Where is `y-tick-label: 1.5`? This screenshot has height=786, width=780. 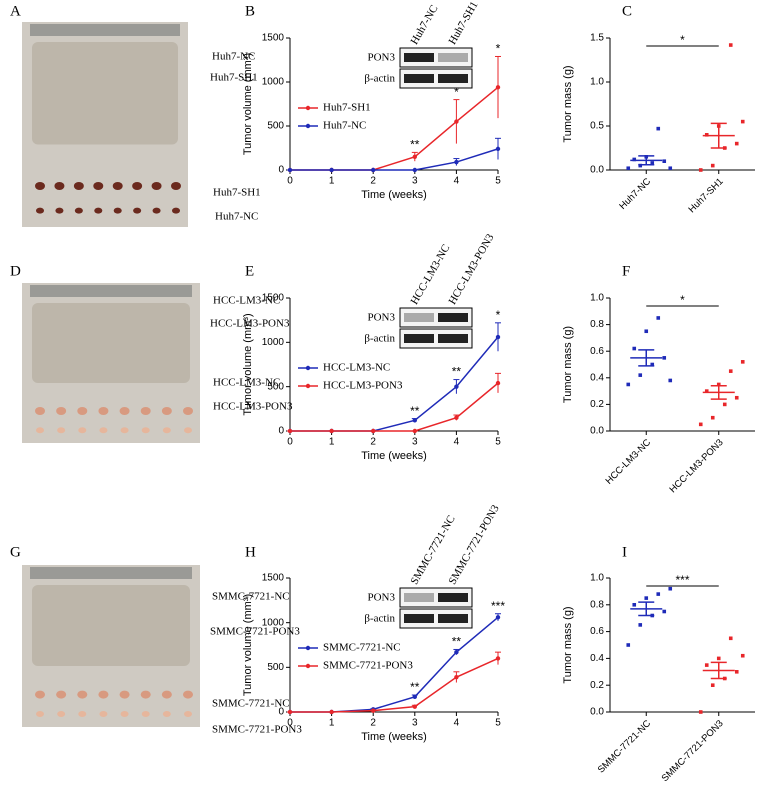 y-tick-label: 1.5 is located at coordinates (597, 38).